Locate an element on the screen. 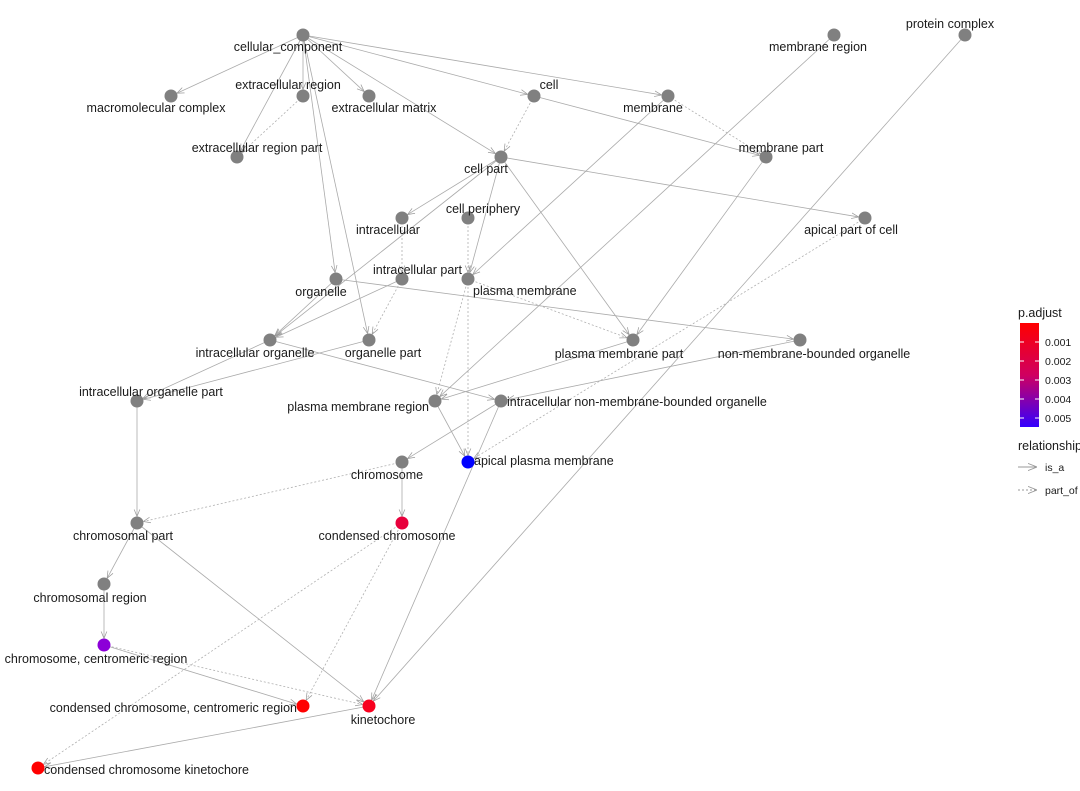  color-bar-label: 0.005 is located at coordinates (1058, 419).